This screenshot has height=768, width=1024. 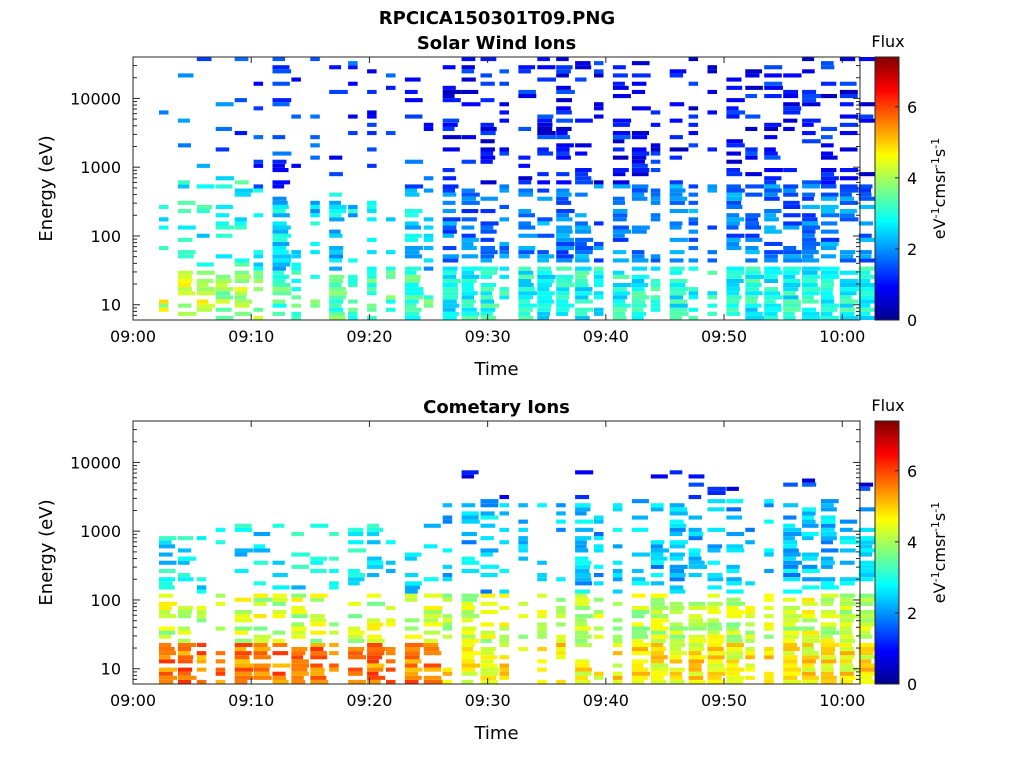 I want to click on colorbar-tick-label: 2, so click(x=912, y=613).